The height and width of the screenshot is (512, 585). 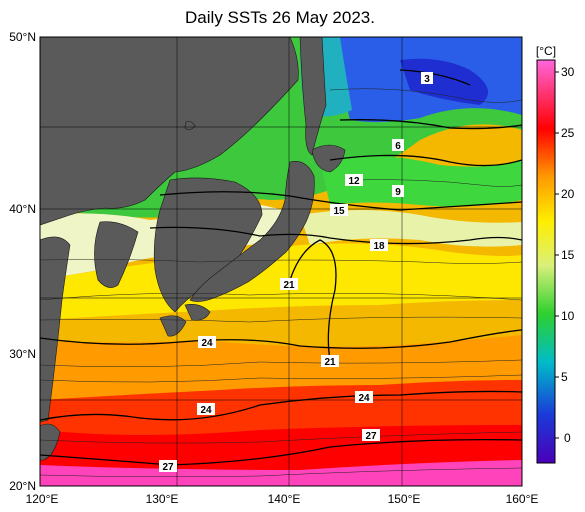 What do you see at coordinates (354, 181) in the screenshot?
I see `contour-label-12: 12` at bounding box center [354, 181].